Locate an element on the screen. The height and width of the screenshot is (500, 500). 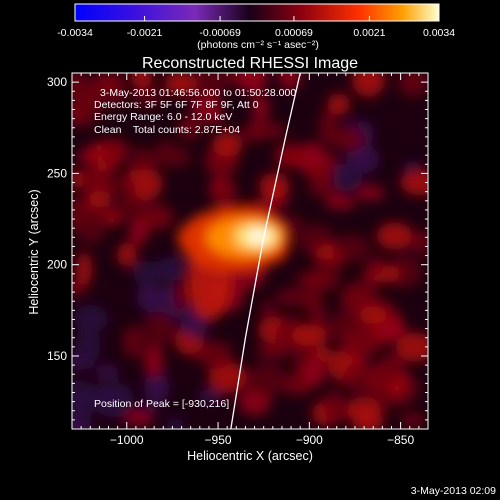
heatmap-peak is located at coordinates (258, 236).